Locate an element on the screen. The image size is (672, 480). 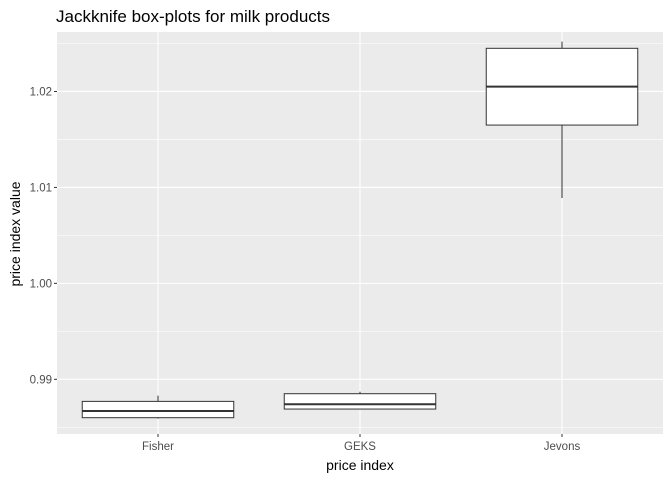
y-tick-label: 1.01 is located at coordinates (41, 188).